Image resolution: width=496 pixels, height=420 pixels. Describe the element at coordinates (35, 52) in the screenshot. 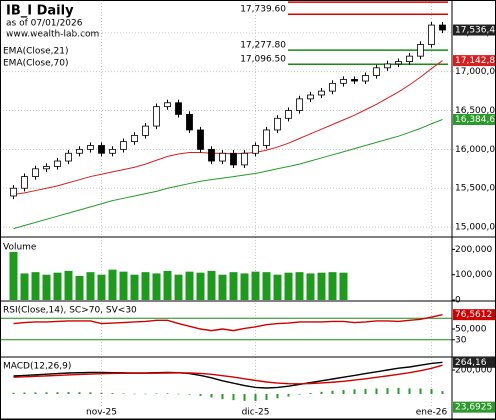

I see `legend-entry: EMA(Close,21)` at that location.